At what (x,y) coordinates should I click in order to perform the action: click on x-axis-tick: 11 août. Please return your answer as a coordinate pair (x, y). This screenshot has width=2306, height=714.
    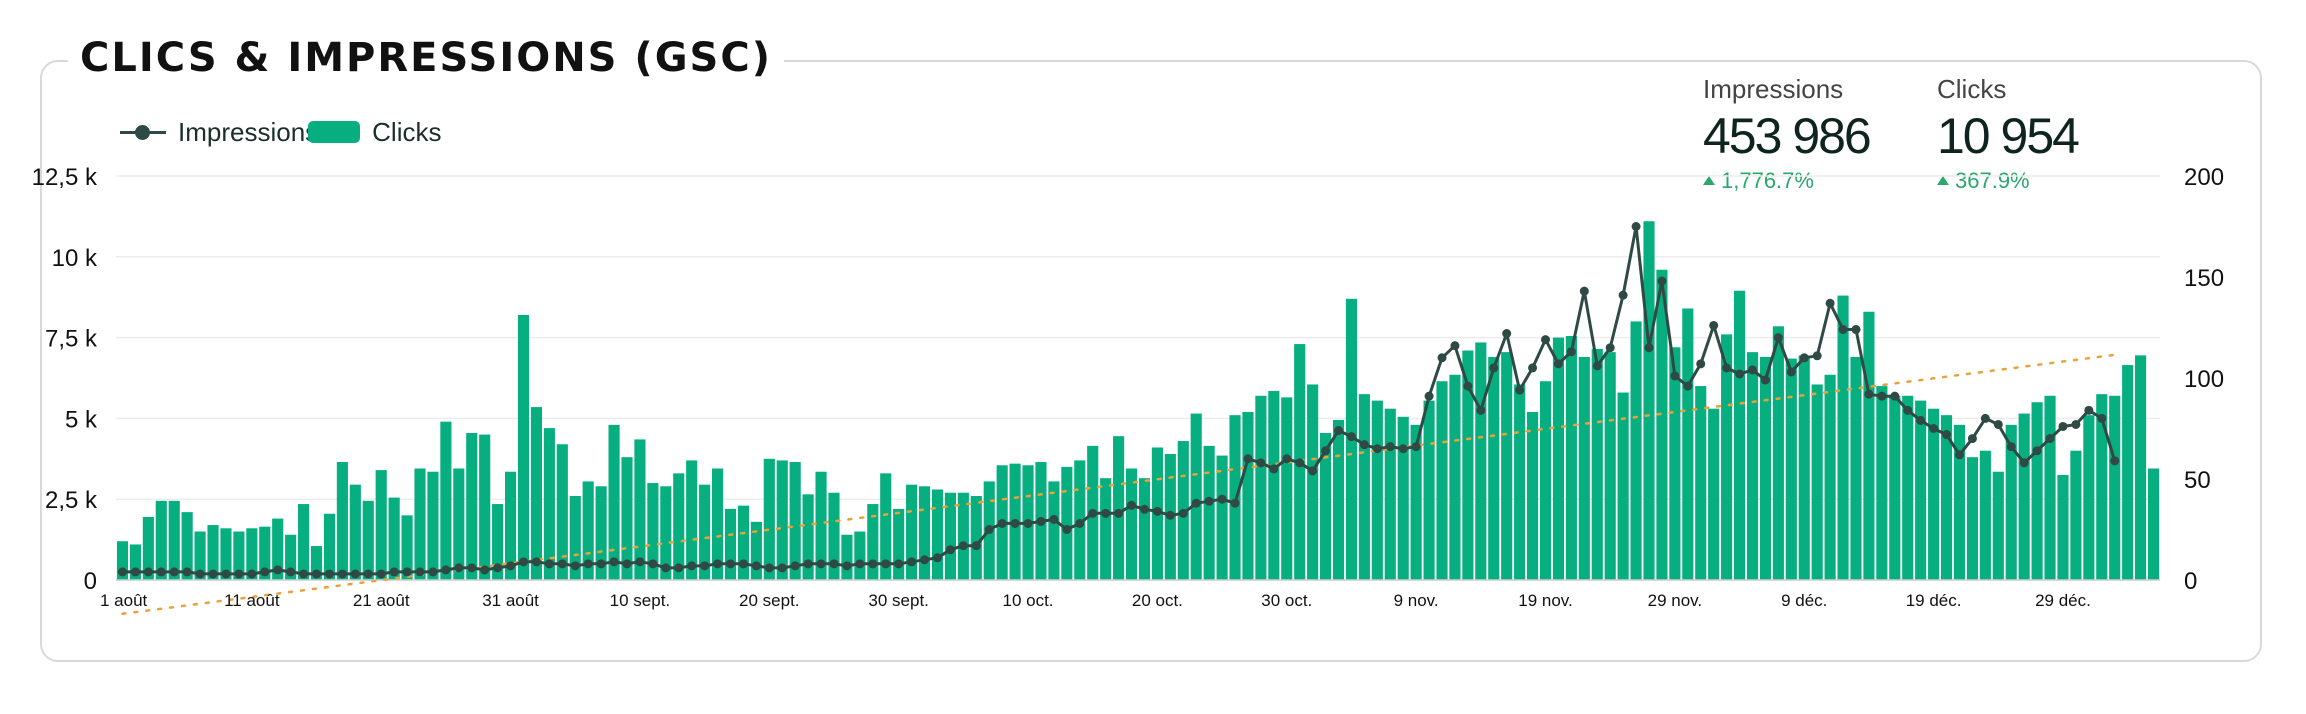
    Looking at the image, I should click on (252, 600).